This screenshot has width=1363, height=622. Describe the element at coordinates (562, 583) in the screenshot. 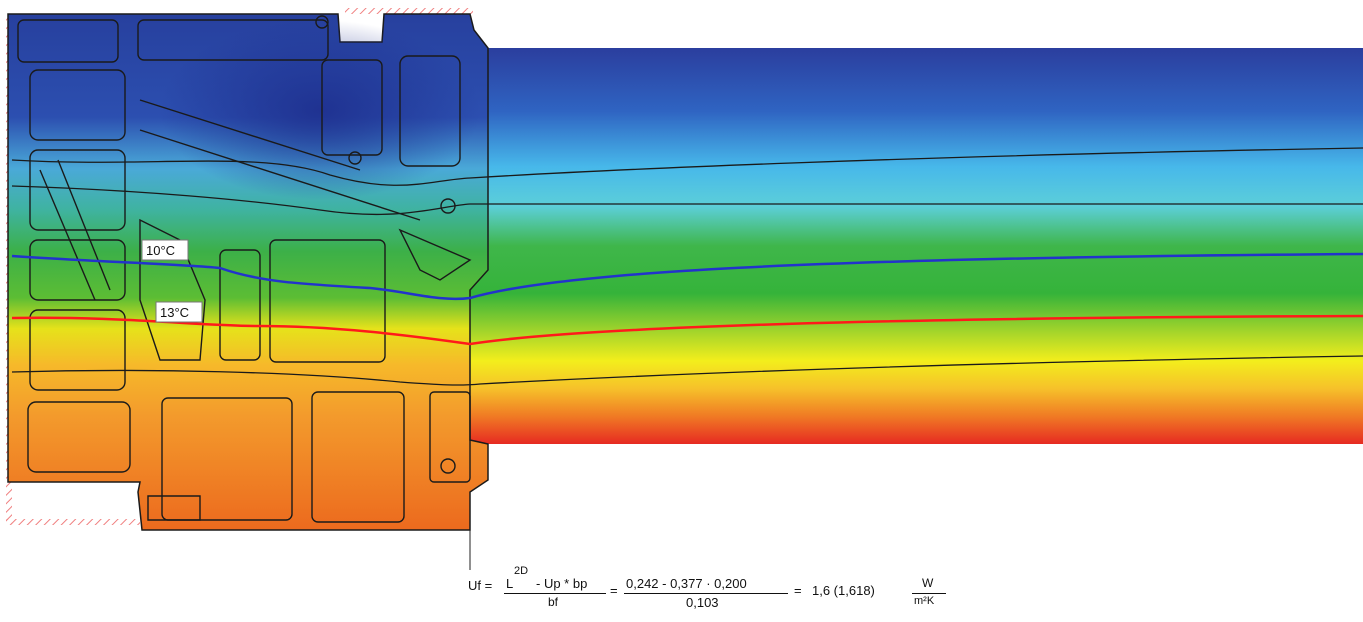

I see `formula-num-rest: - Up * bp` at that location.